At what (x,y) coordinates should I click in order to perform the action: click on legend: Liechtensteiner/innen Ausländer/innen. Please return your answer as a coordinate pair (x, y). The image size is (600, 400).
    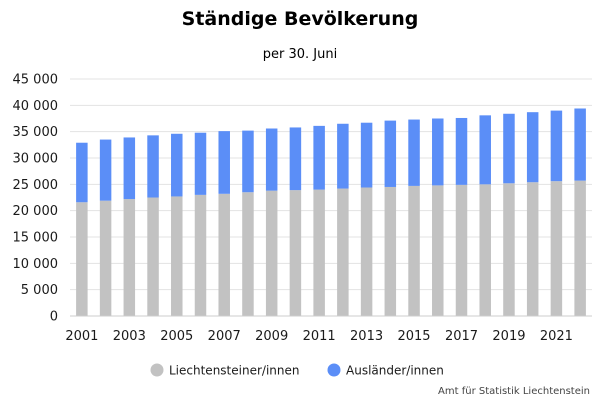
    Looking at the image, I should click on (297, 370).